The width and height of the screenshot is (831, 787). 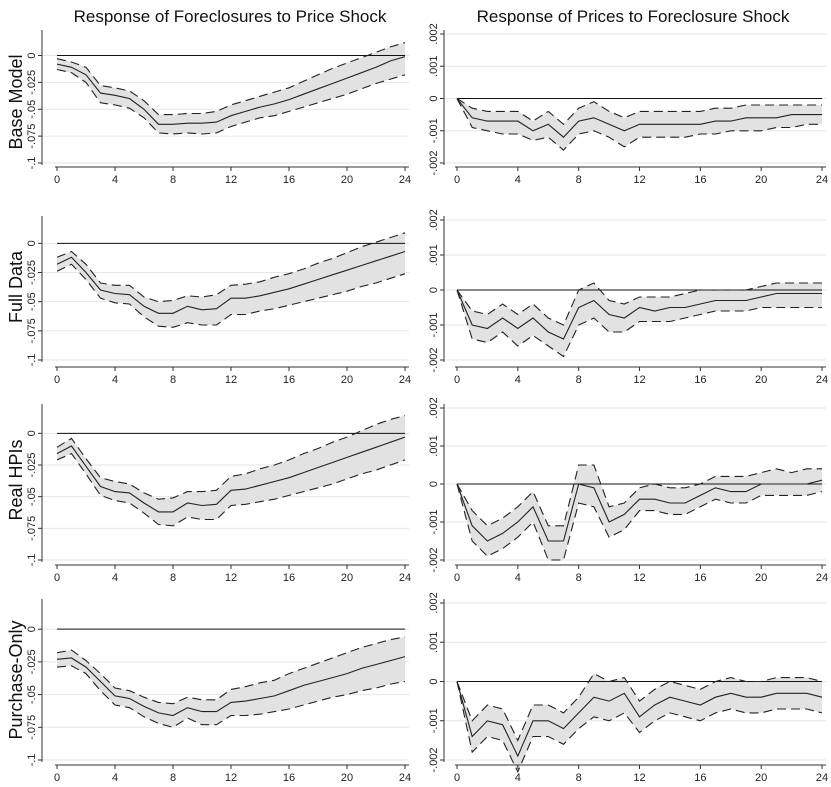 I want to click on panel-7: .002 .001 0 -.001 -.002 0 4 8 12 16 20 24, so click(x=628, y=688).